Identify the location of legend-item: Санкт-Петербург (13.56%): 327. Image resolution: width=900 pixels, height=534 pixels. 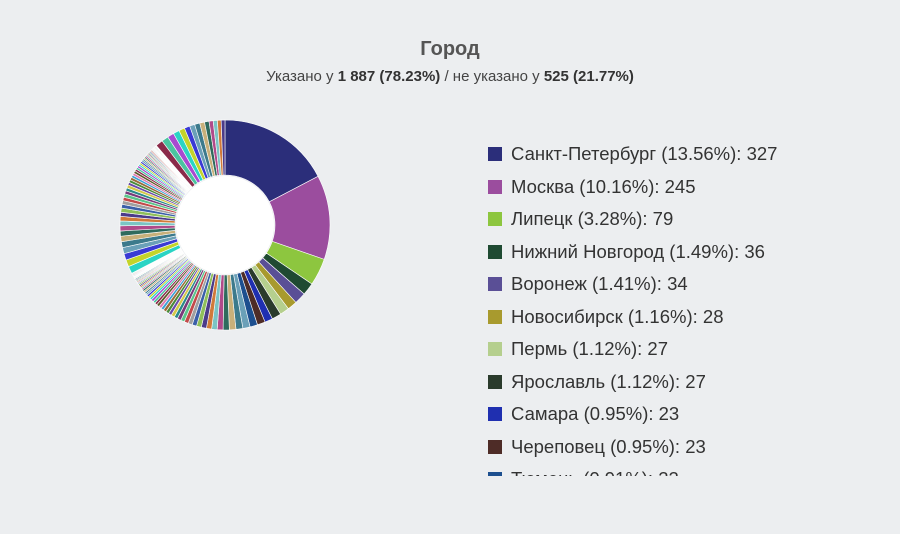
(685, 154).